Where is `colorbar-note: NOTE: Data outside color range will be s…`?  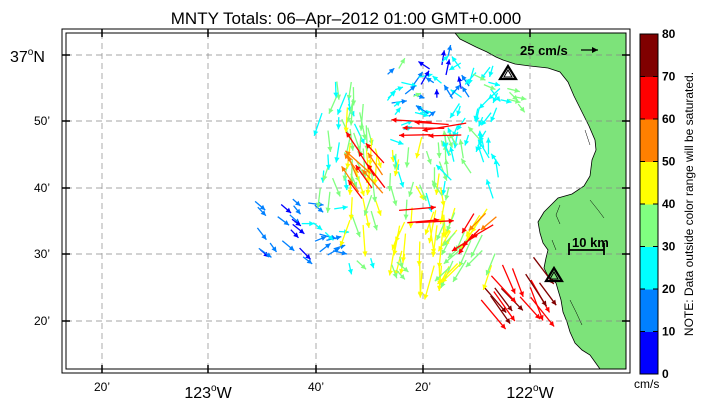 colorbar-note: NOTE: Data outside color range will be s… is located at coordinates (689, 204).